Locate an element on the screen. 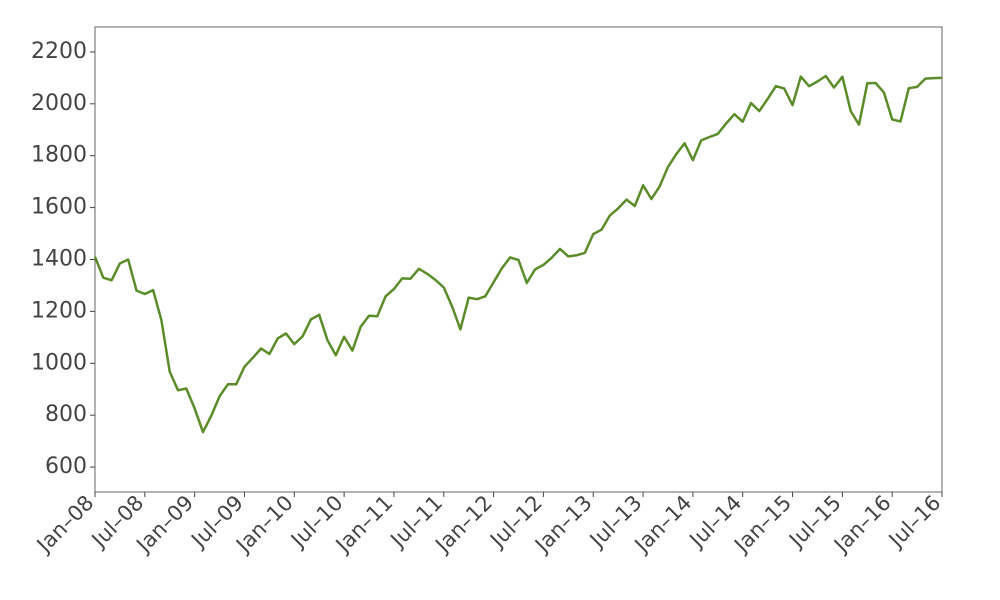 The image size is (1000, 600). y-tick-label: 600 is located at coordinates (66, 466).